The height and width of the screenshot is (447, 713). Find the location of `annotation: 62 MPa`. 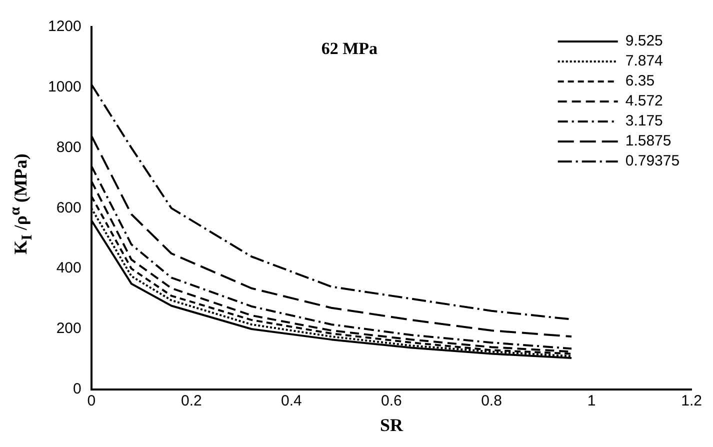

annotation: 62 MPa is located at coordinates (349, 48).